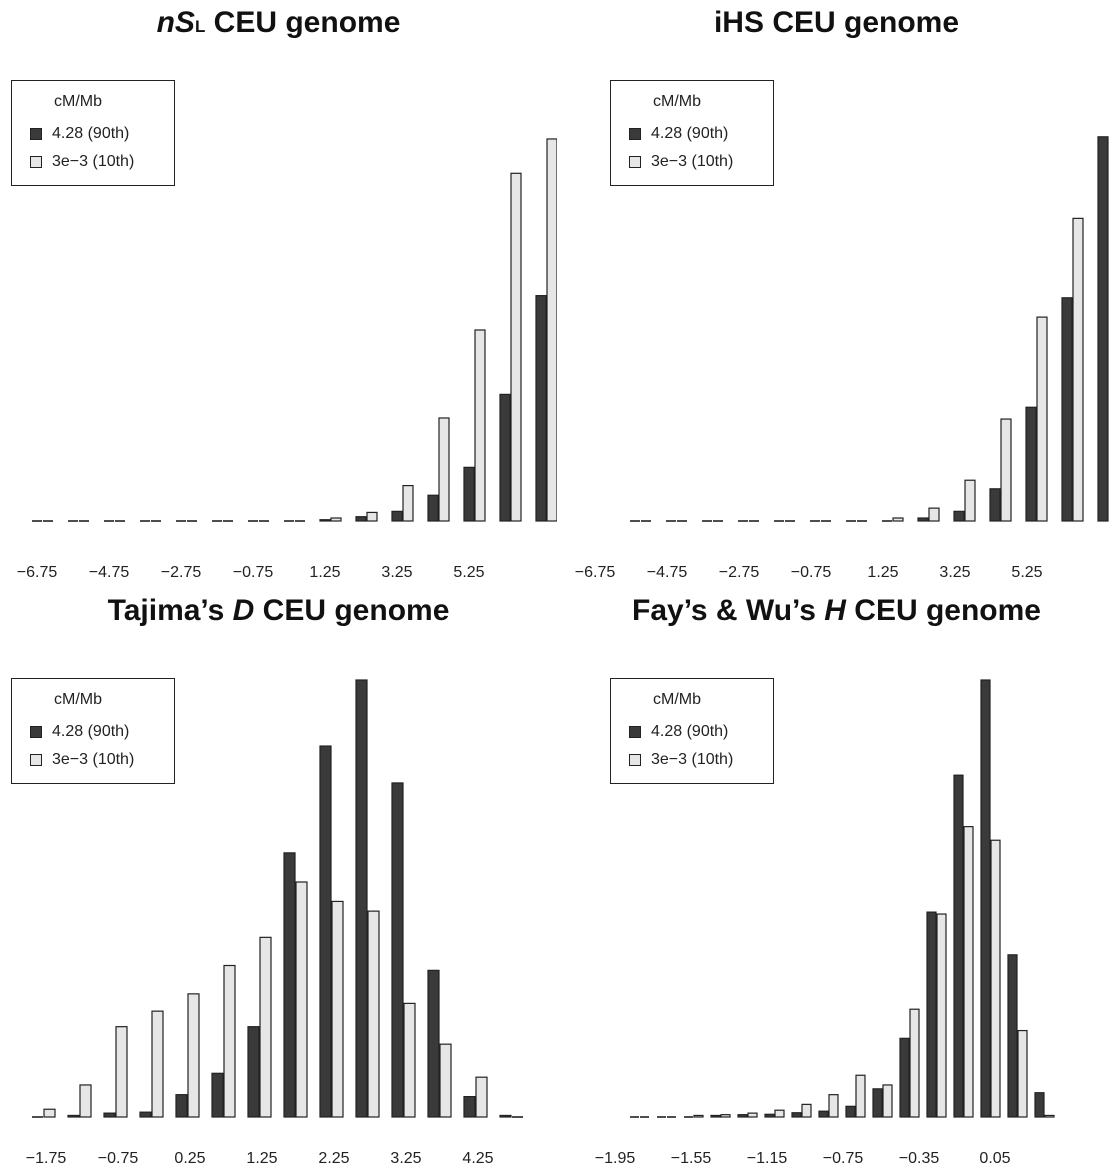  Describe the element at coordinates (200, 26) in the screenshot. I see `title-subscript: L` at that location.